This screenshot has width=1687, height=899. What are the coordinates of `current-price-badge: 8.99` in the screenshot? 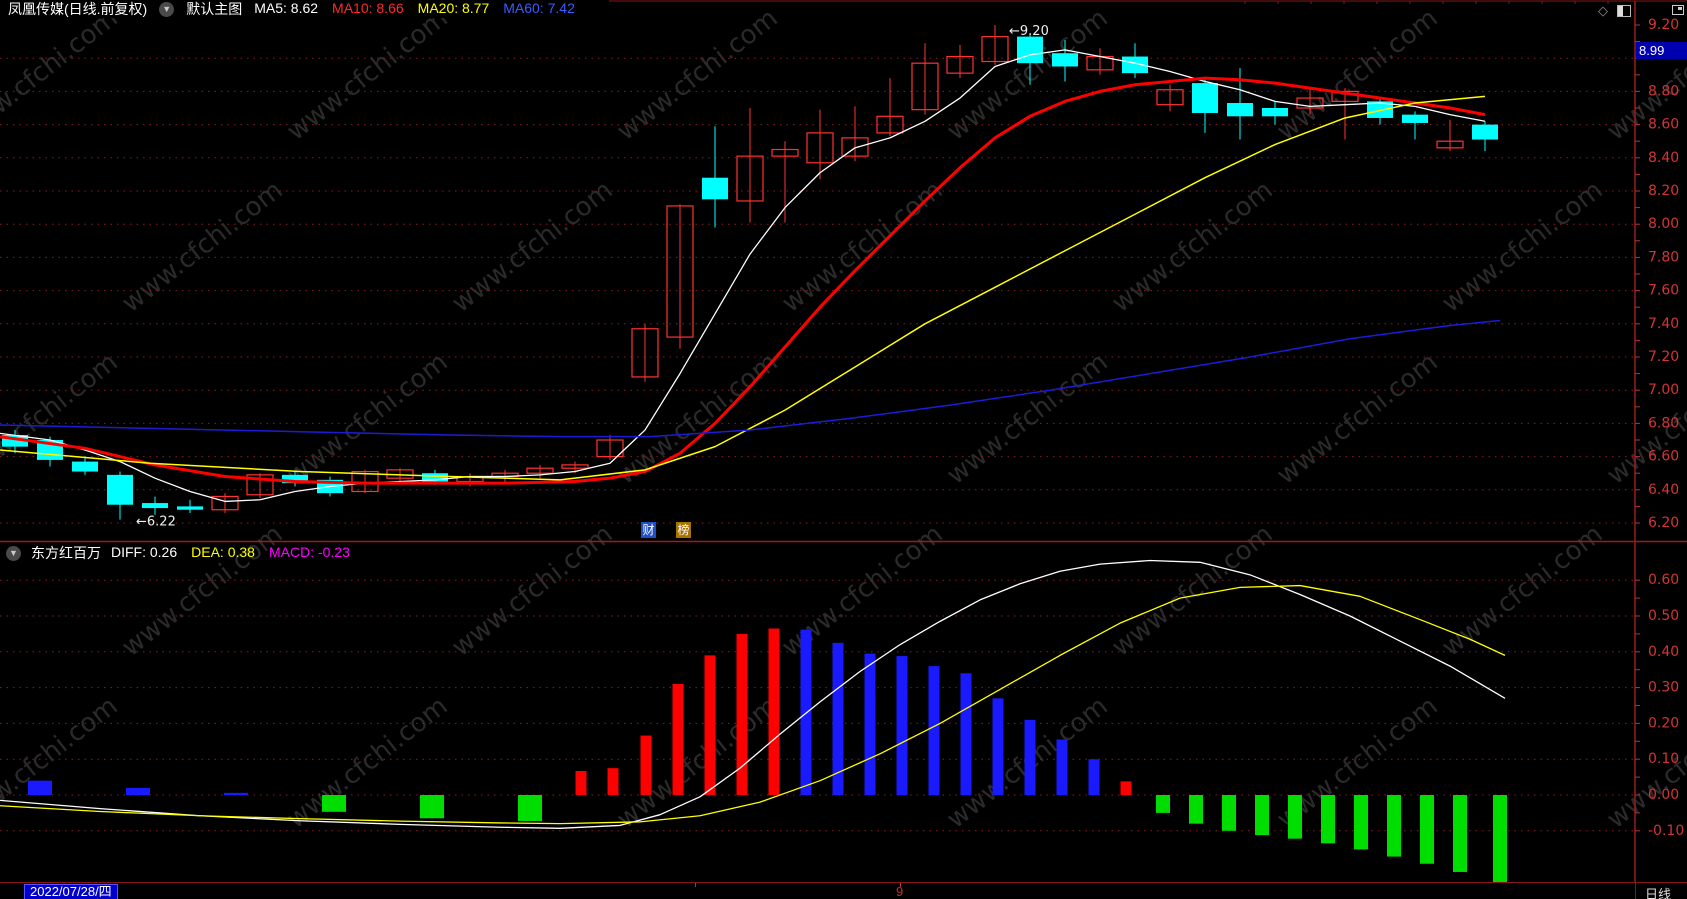 It's located at (1661, 50).